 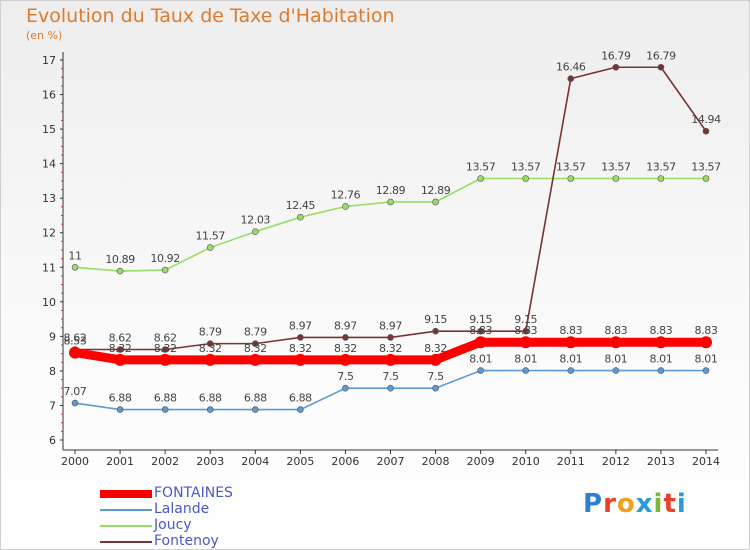 What do you see at coordinates (49, 267) in the screenshot?
I see `y-tick-label: 11` at bounding box center [49, 267].